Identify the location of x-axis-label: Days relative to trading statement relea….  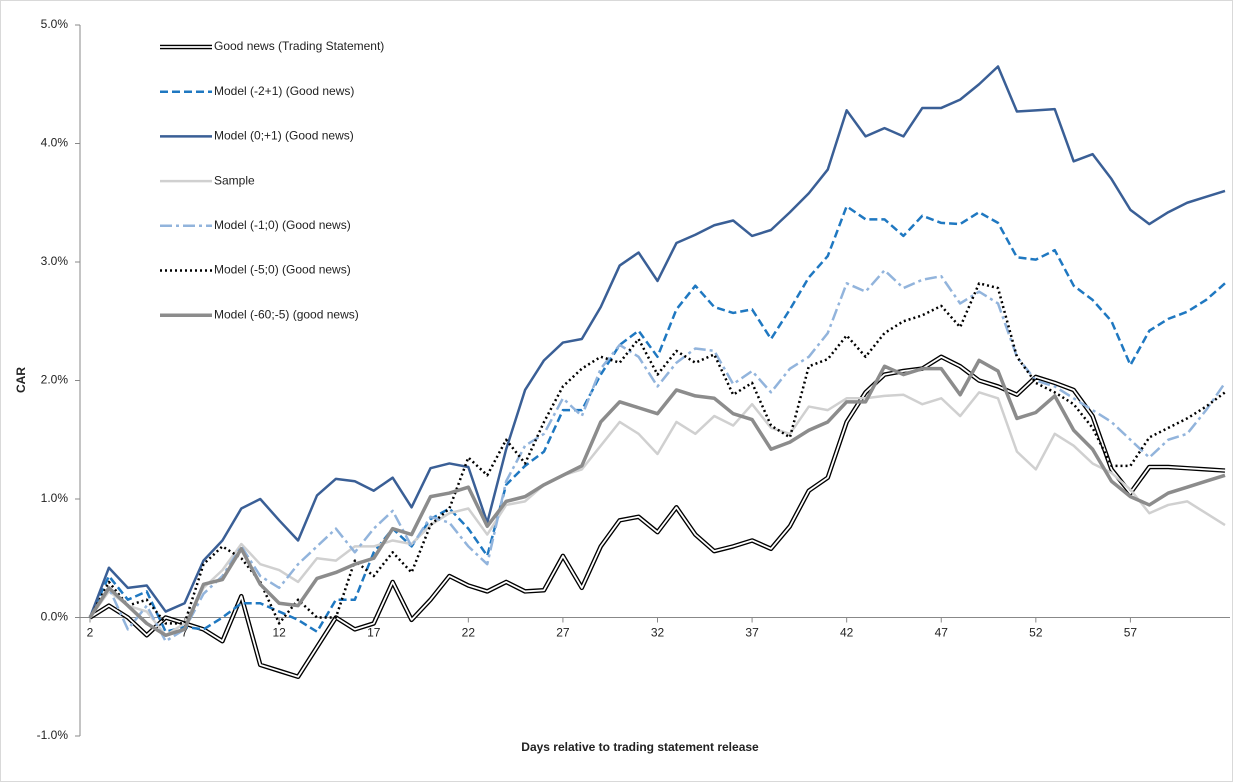
(640, 747).